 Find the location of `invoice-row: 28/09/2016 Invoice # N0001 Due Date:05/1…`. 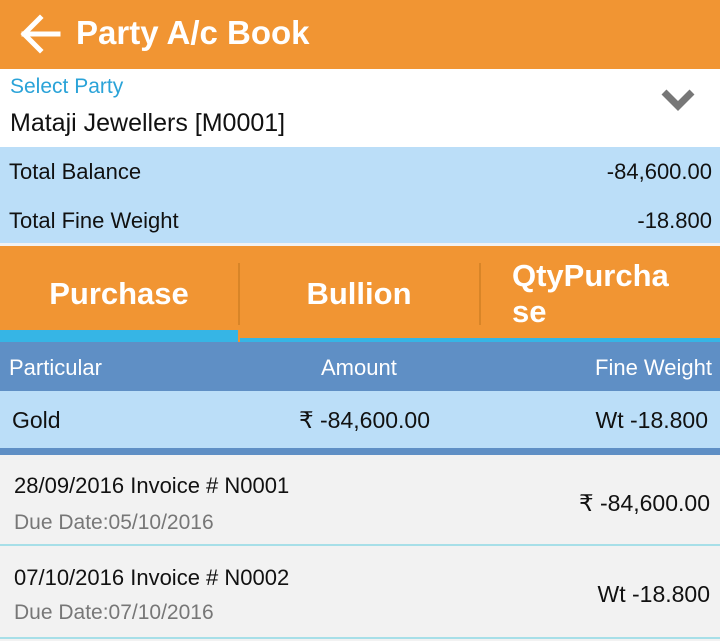

invoice-row: 28/09/2016 Invoice # N0001 Due Date:05/1… is located at coordinates (360, 500).